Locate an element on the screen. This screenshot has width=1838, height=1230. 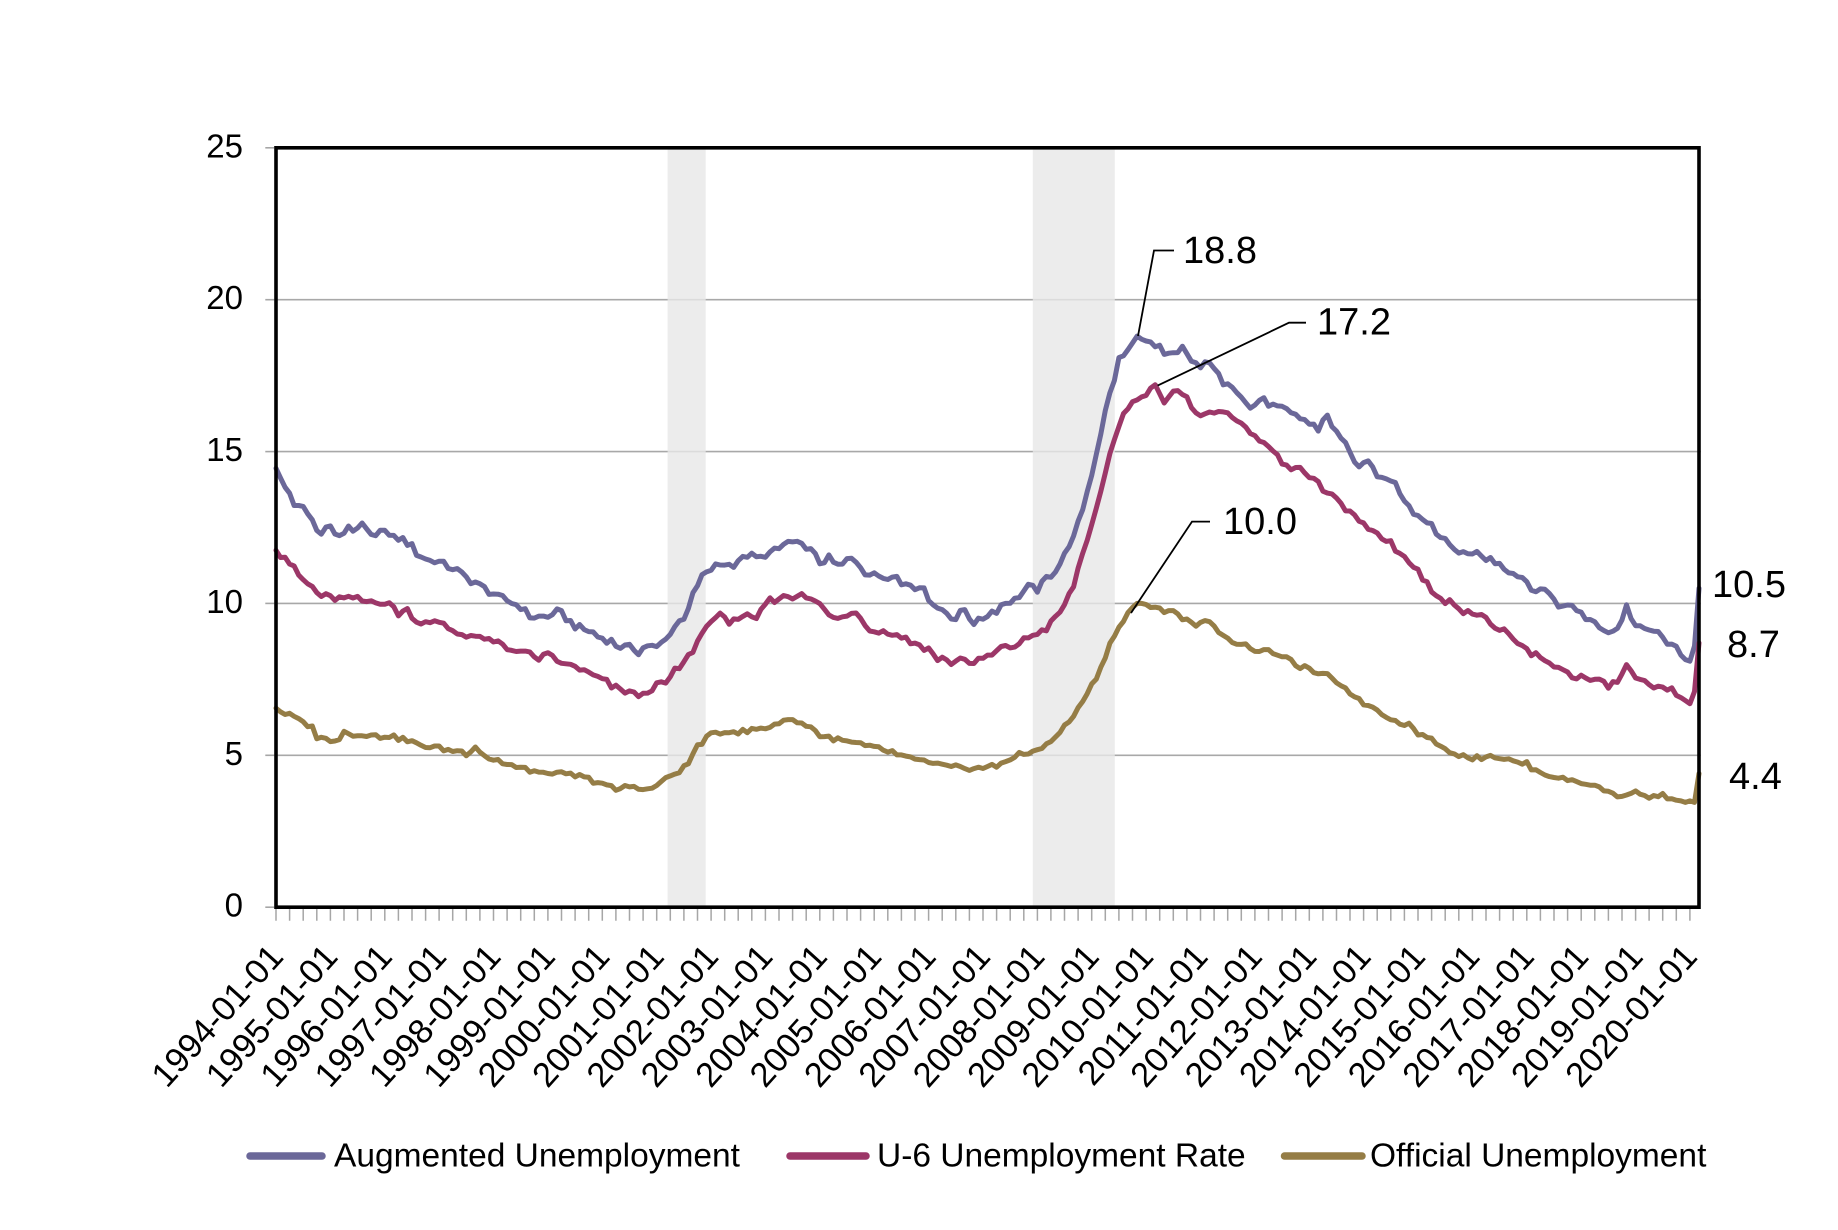
svg-text: 17.2 is located at coordinates (1354, 323).